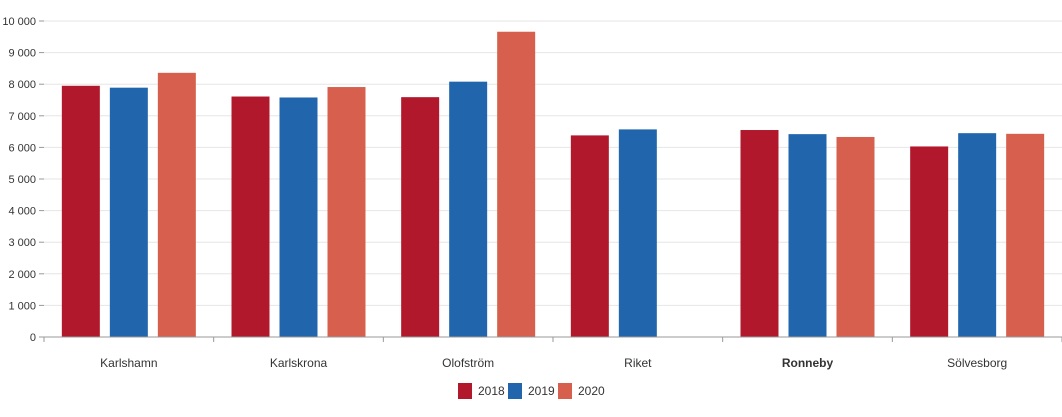 Image resolution: width=1062 pixels, height=417 pixels. What do you see at coordinates (33, 338) in the screenshot?
I see `y-tick-label: 0` at bounding box center [33, 338].